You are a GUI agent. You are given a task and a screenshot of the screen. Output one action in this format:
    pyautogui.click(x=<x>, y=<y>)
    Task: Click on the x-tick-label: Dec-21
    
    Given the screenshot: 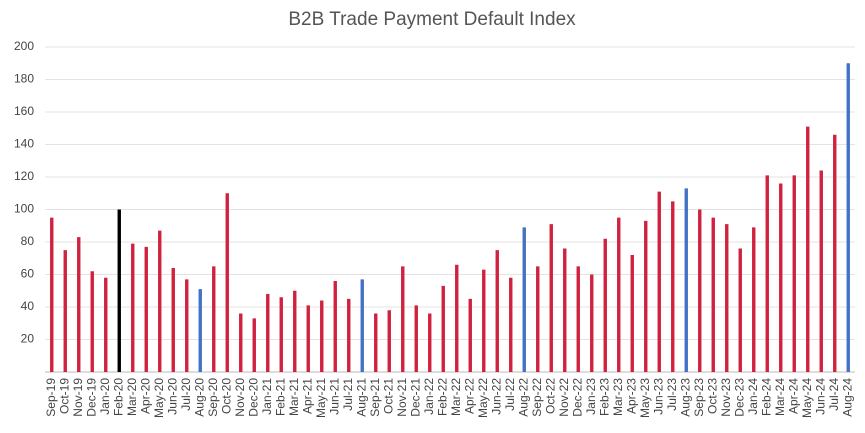 What is the action you would take?
    pyautogui.click(x=415, y=397)
    